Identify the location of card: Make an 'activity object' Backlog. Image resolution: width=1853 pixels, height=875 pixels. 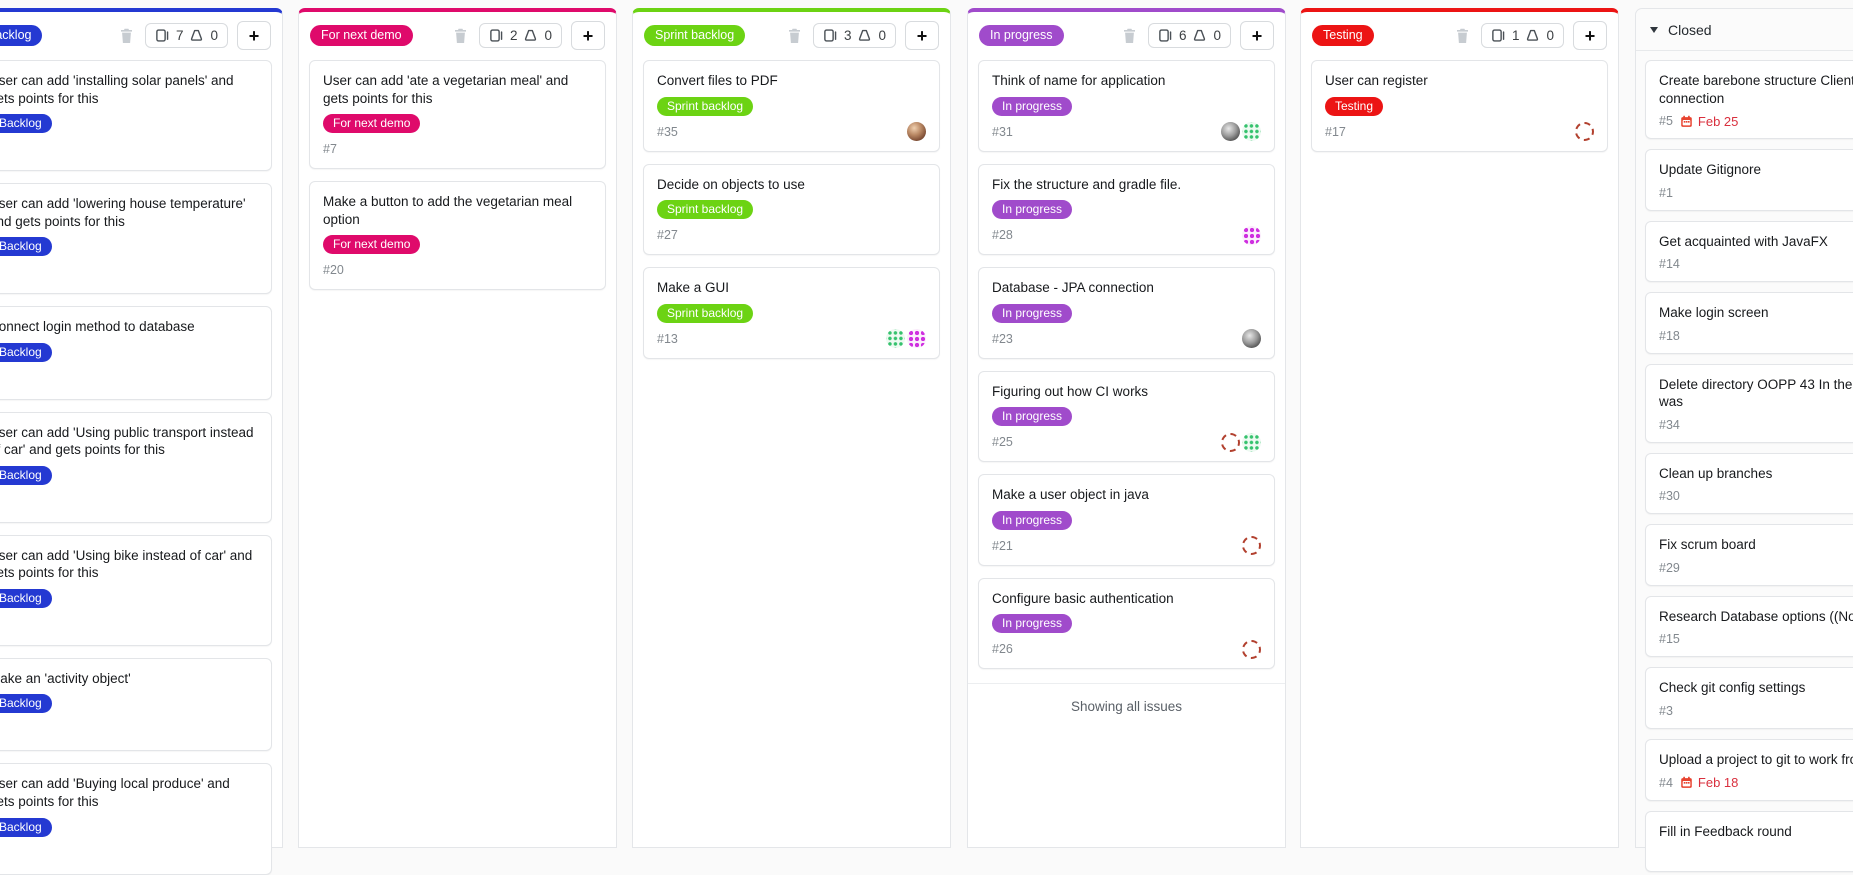
(136, 704).